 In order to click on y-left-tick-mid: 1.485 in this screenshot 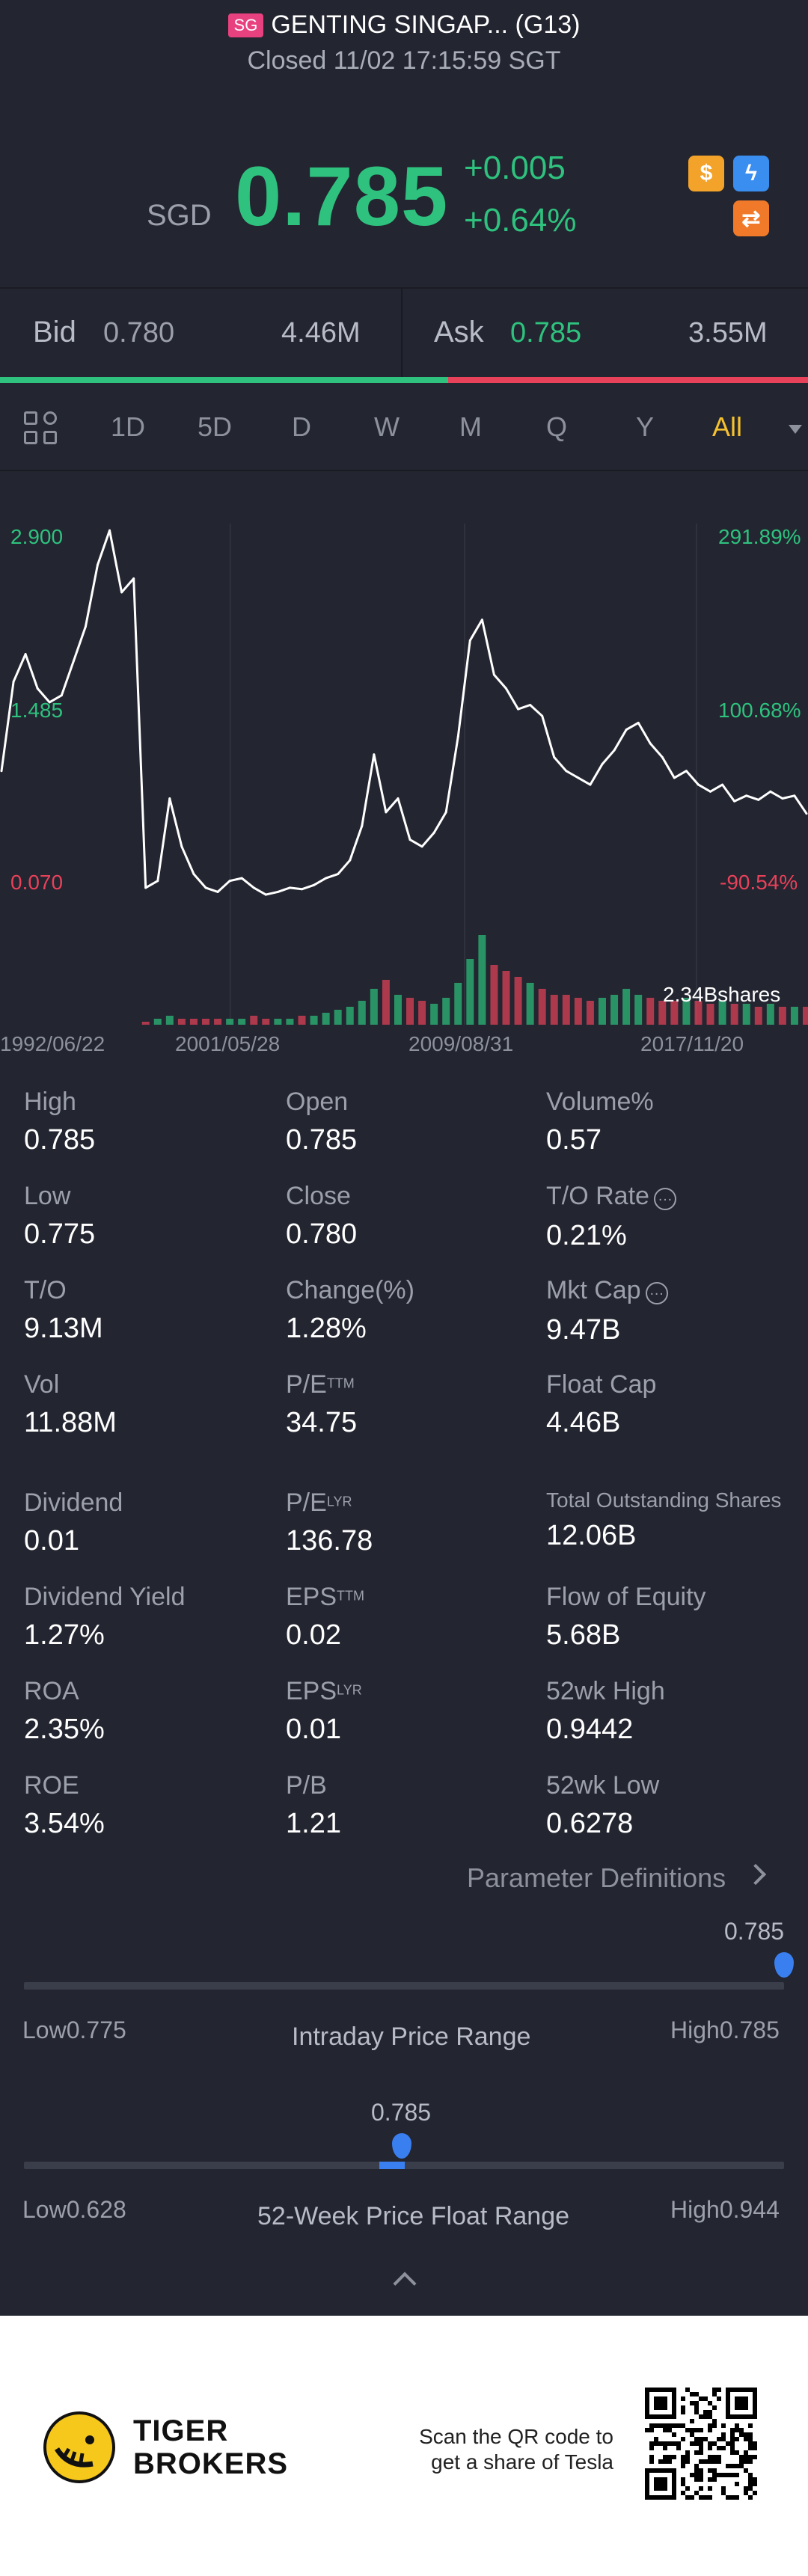, I will do `click(37, 710)`.